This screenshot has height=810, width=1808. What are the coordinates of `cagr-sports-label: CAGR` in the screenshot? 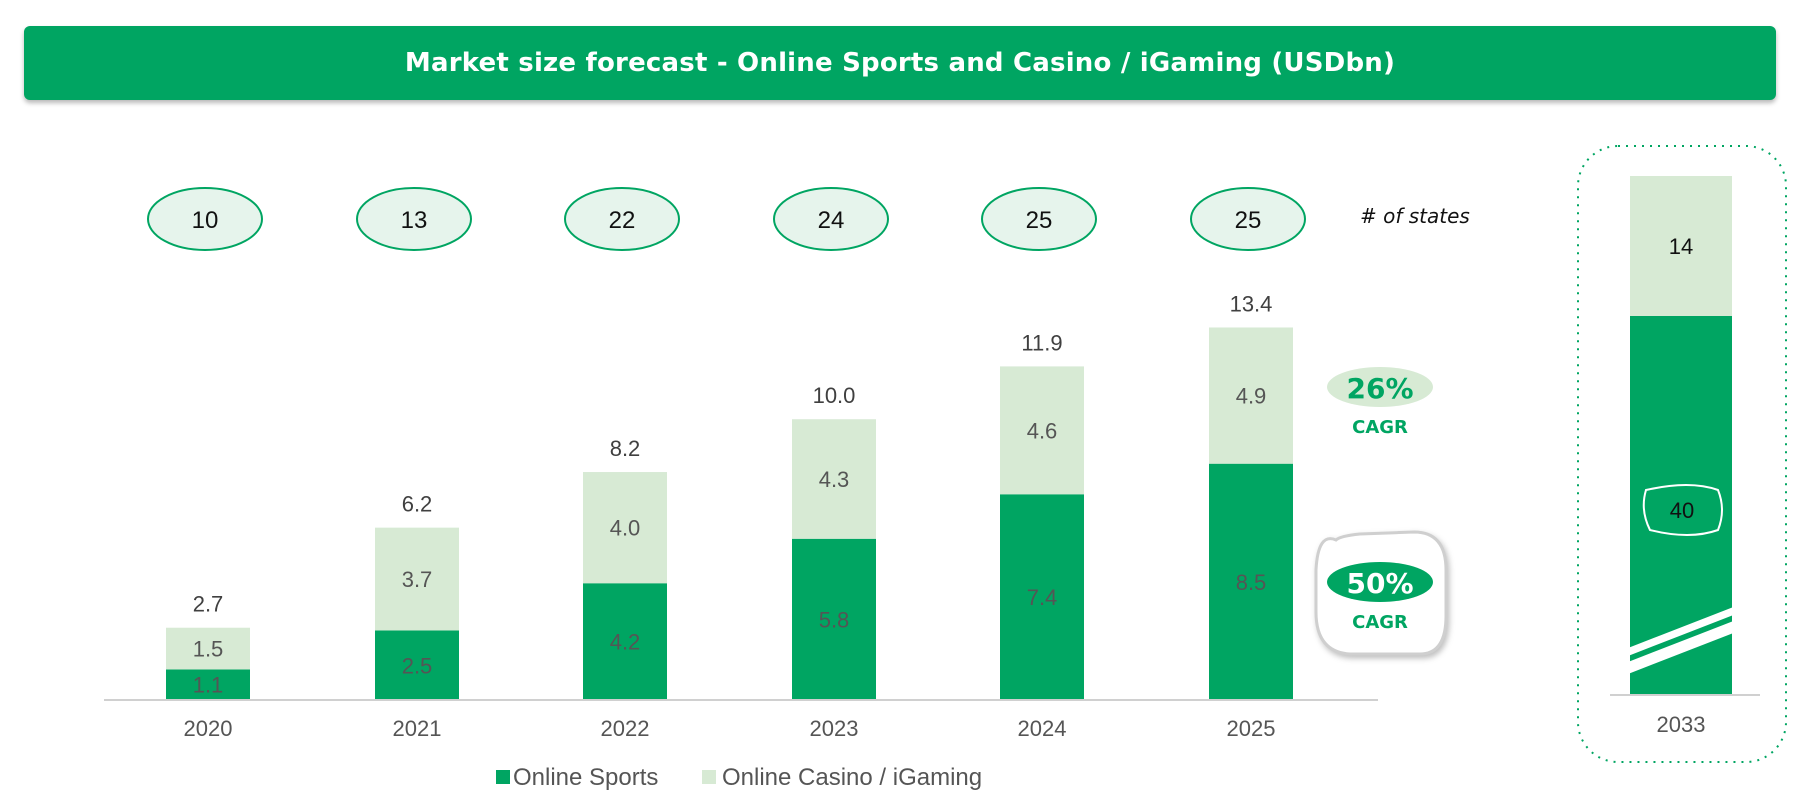 It's located at (1380, 622).